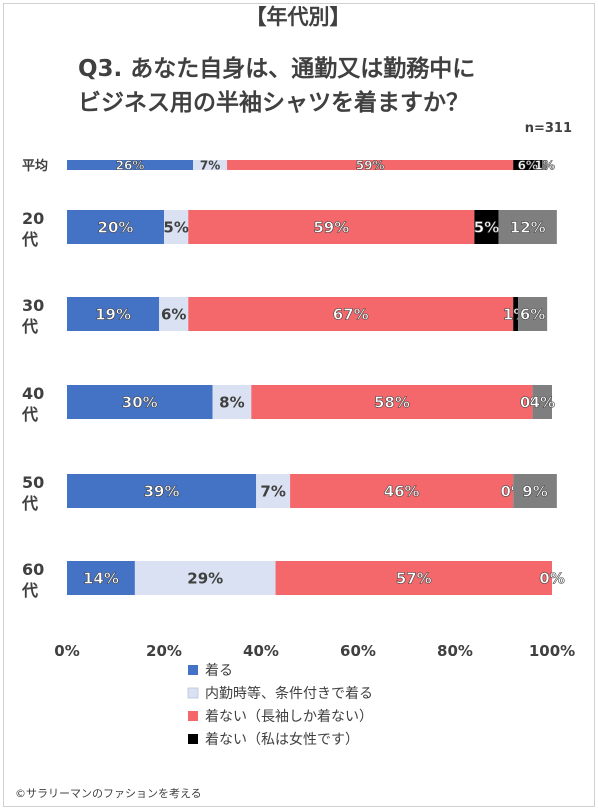  Describe the element at coordinates (298, 17) in the screenshot. I see `chart-title-line: 【年代別】` at that location.